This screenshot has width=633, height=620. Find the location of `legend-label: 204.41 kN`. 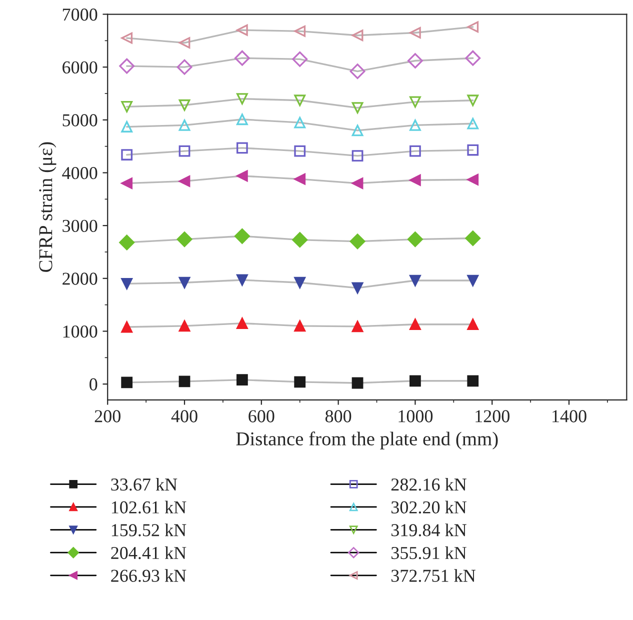

legend-label: 204.41 kN is located at coordinates (148, 553).